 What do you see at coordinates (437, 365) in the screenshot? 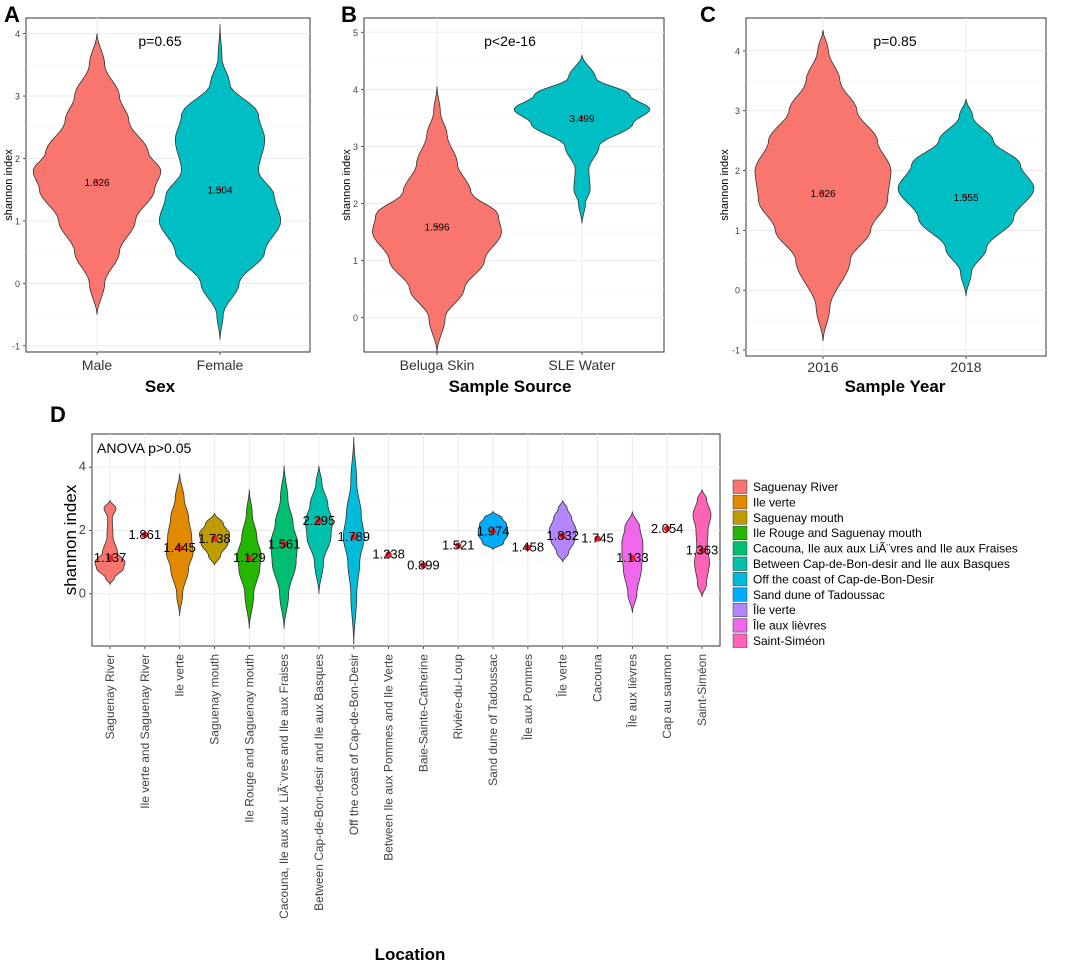
I see `panel-b-category-beluga-skin: Beluga Skin` at bounding box center [437, 365].